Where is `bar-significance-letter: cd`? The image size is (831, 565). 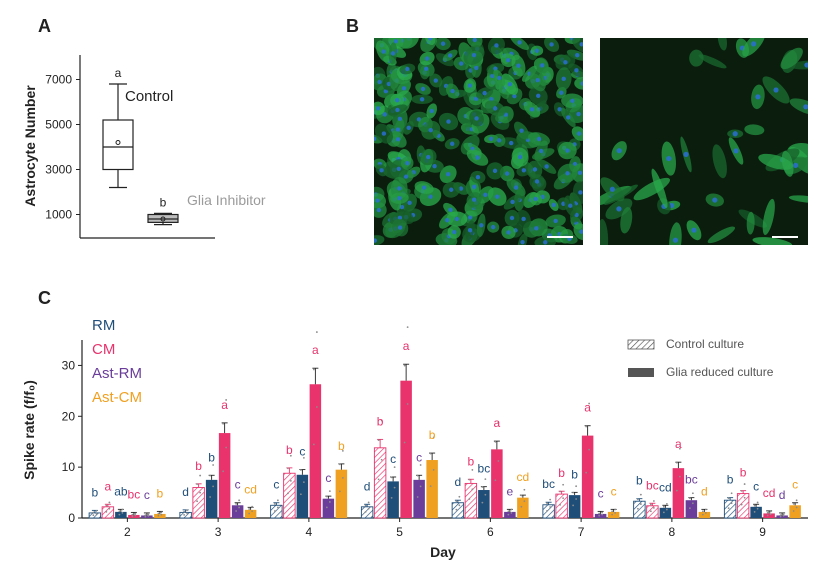 bar-significance-letter: cd is located at coordinates (250, 489).